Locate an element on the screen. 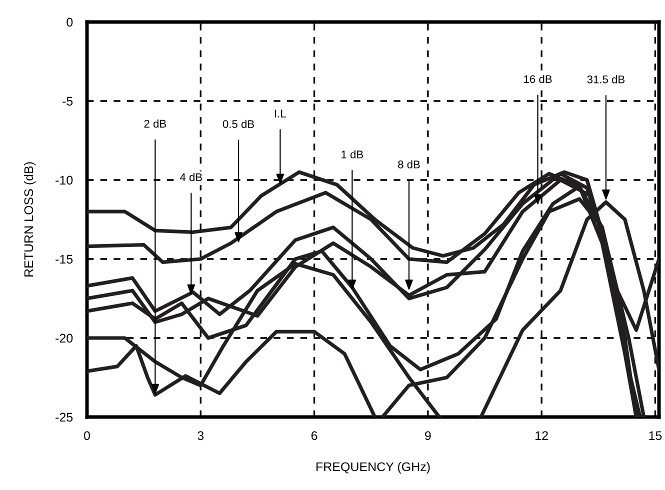  annotation: 0.5 dB is located at coordinates (238, 124).